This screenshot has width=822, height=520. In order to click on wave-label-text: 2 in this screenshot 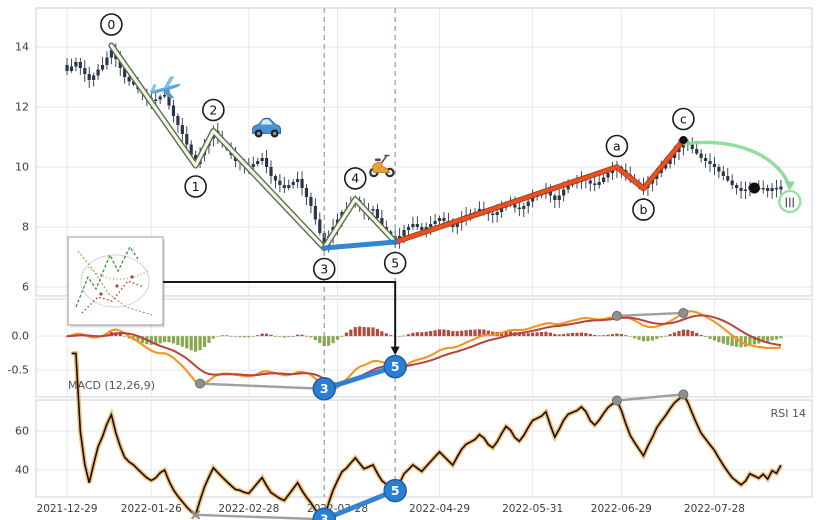, I will do `click(213, 109)`.